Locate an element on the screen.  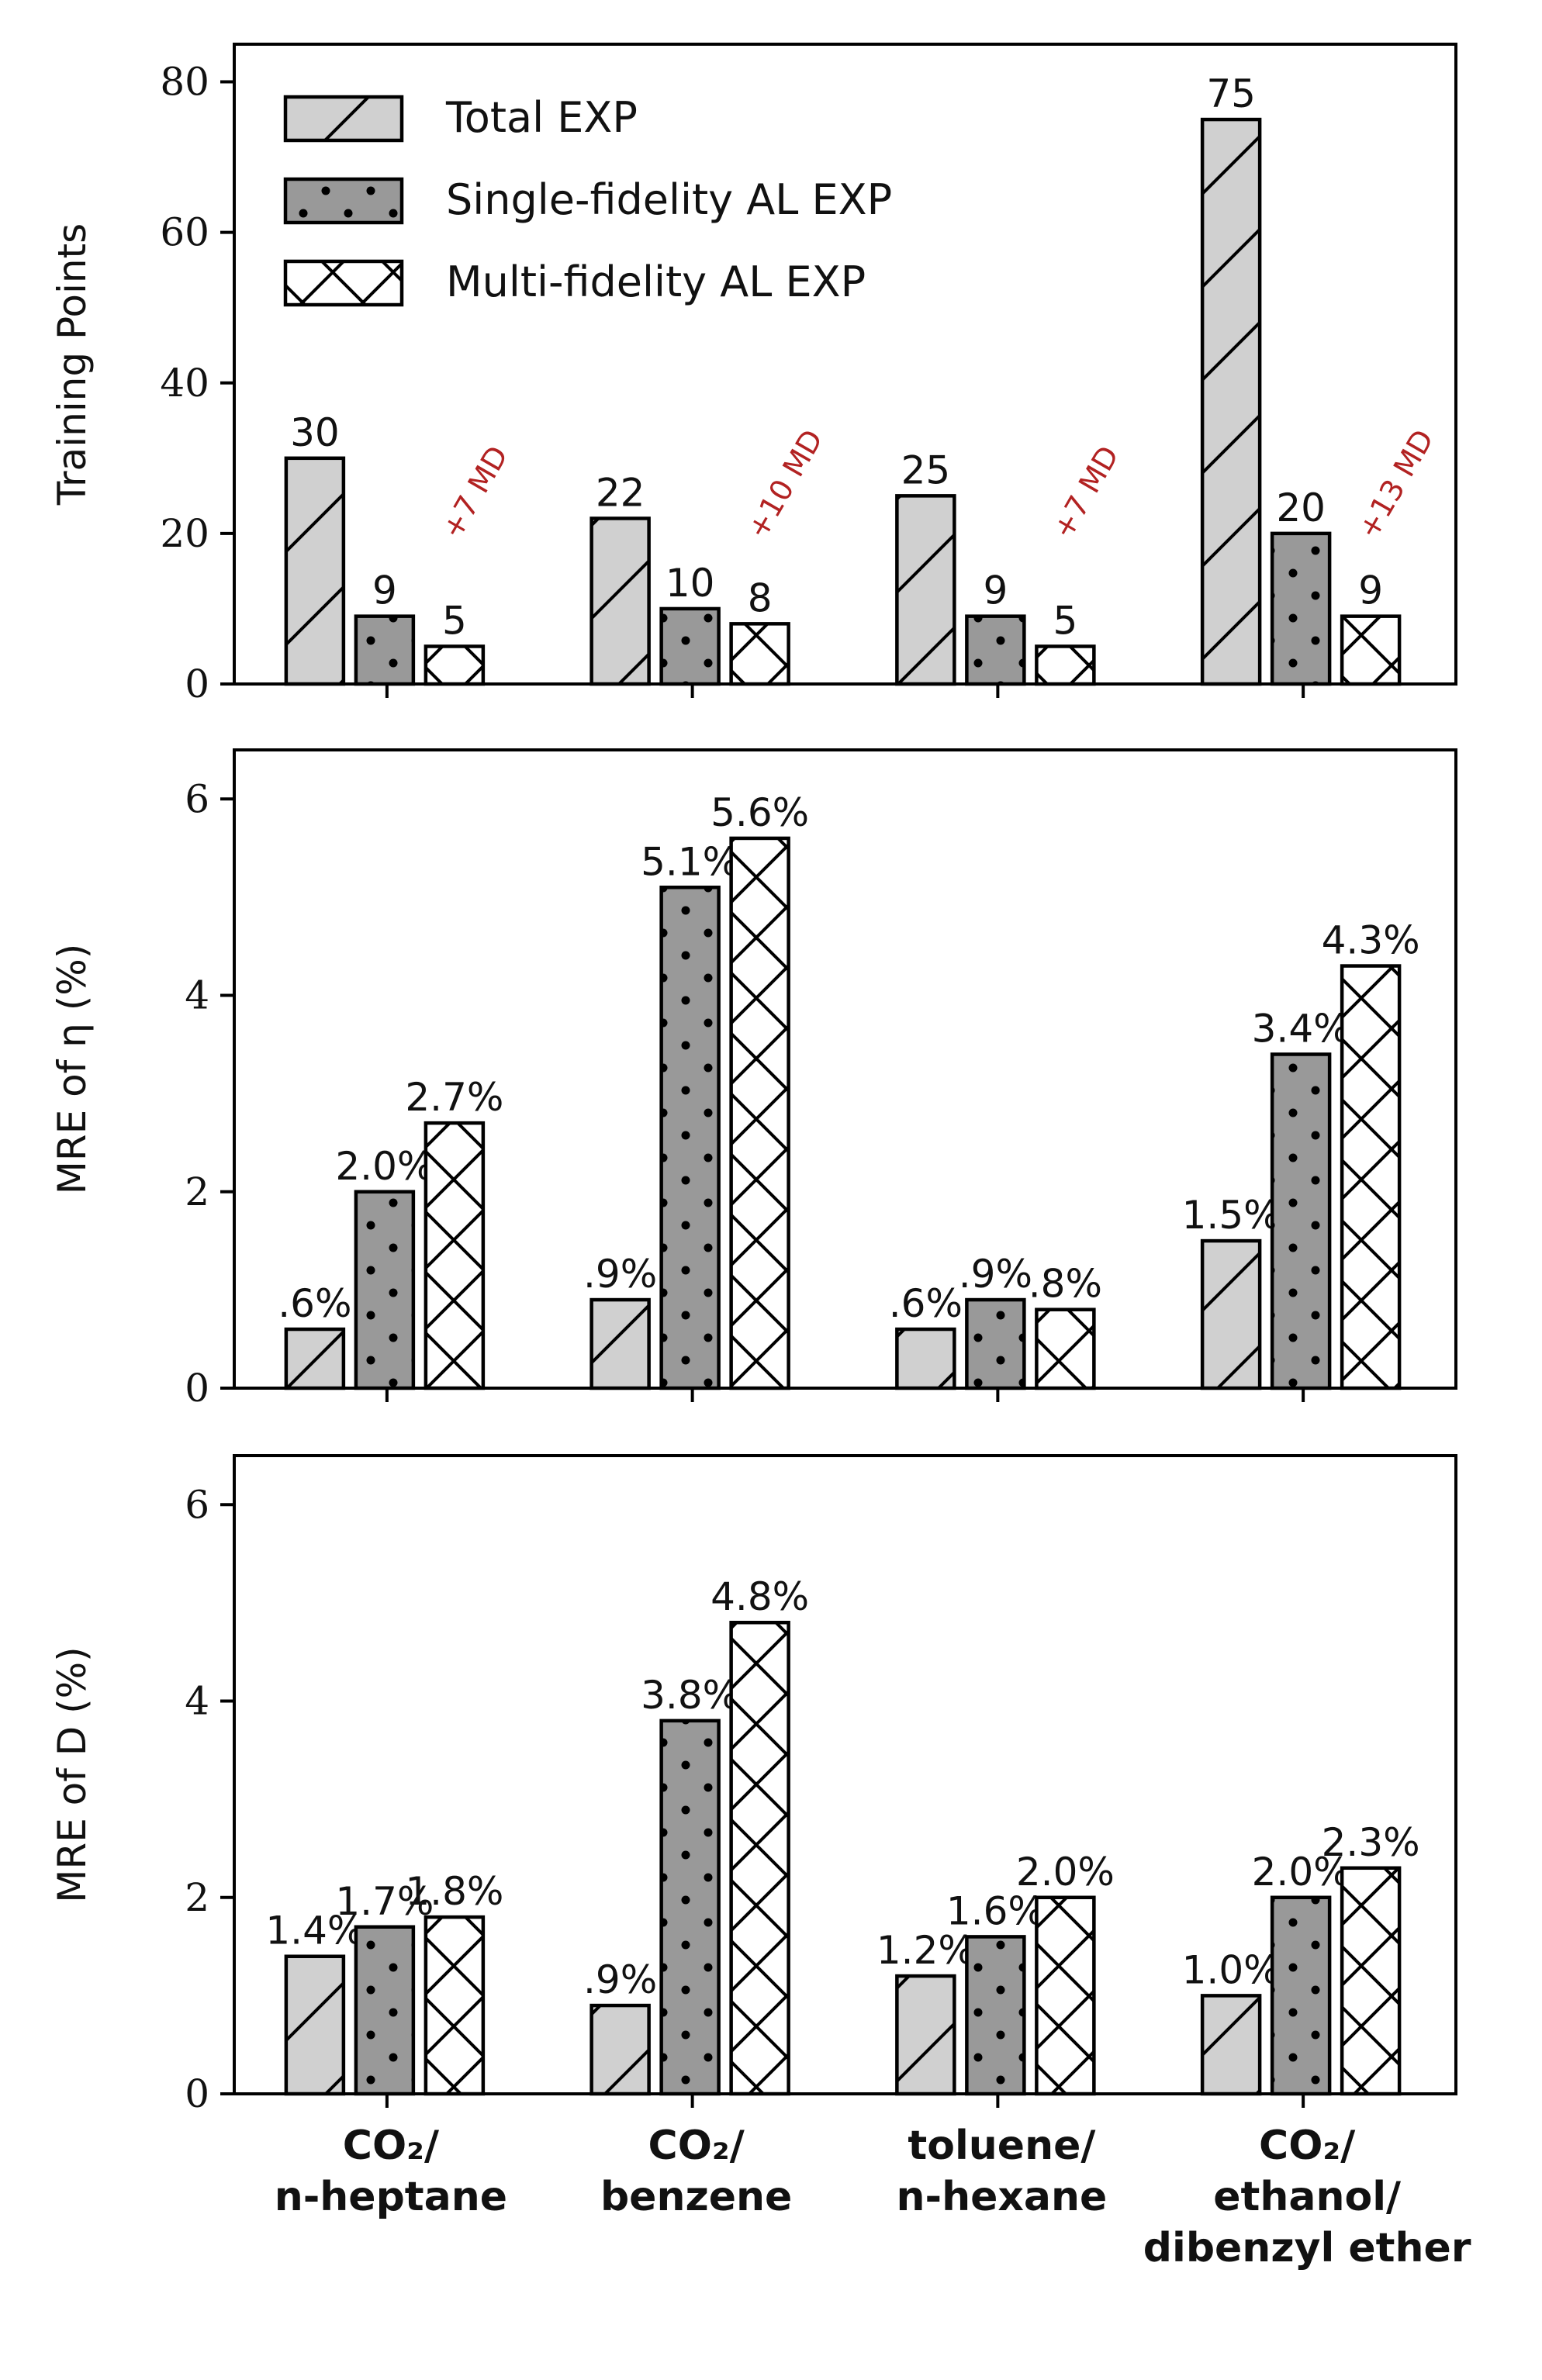
y-tick-label: 80 is located at coordinates (185, 83).